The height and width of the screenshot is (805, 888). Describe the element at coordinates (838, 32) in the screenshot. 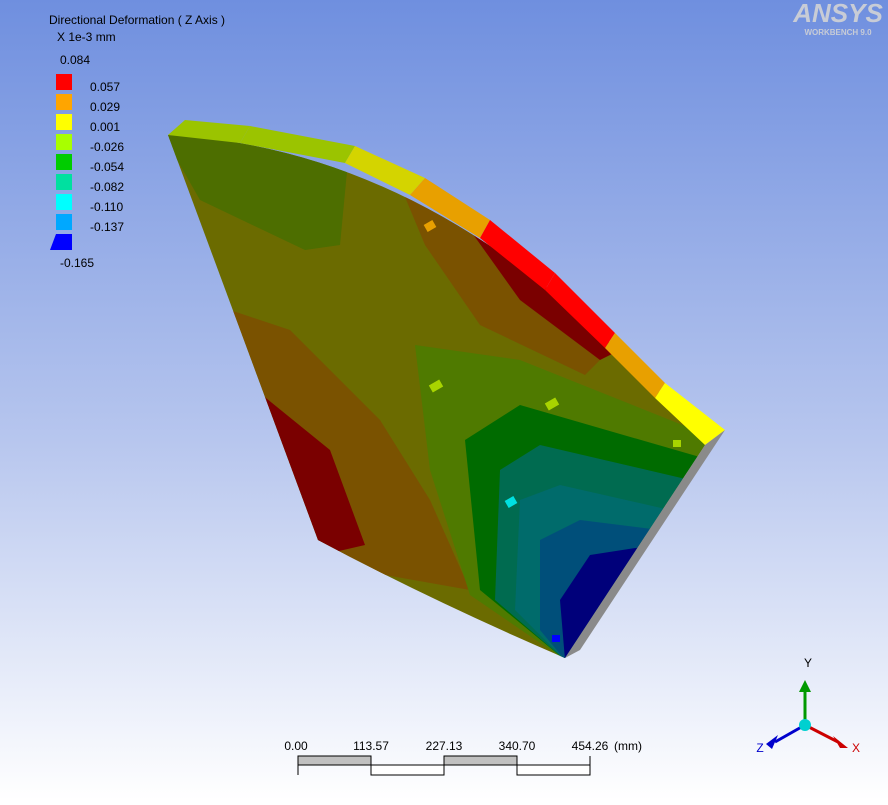

I see `logo-version: WORKBENCH 9.0` at that location.